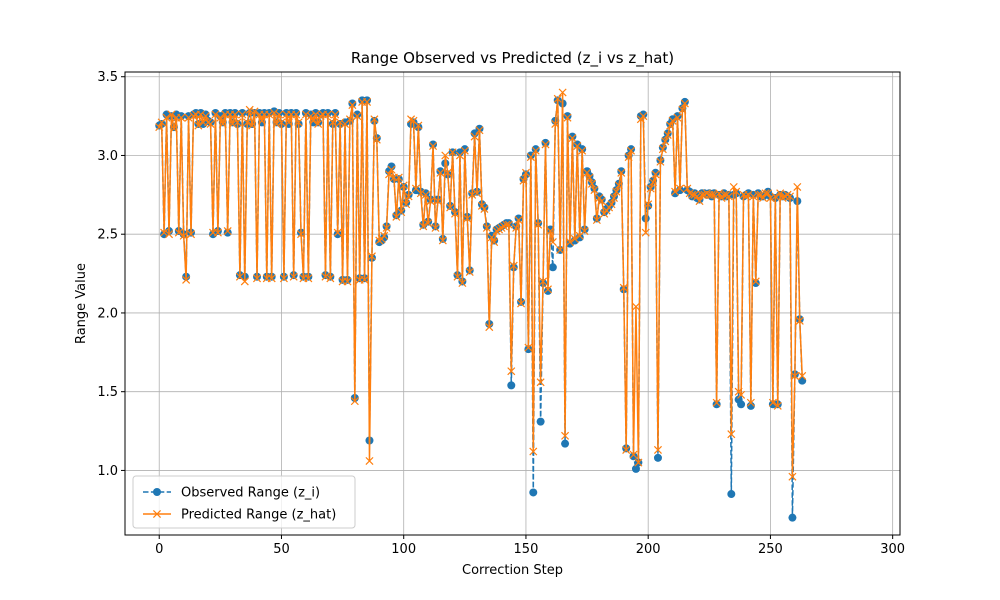 This screenshot has height=600, width=1000. I want to click on x-tick-label: 200, so click(648, 549).